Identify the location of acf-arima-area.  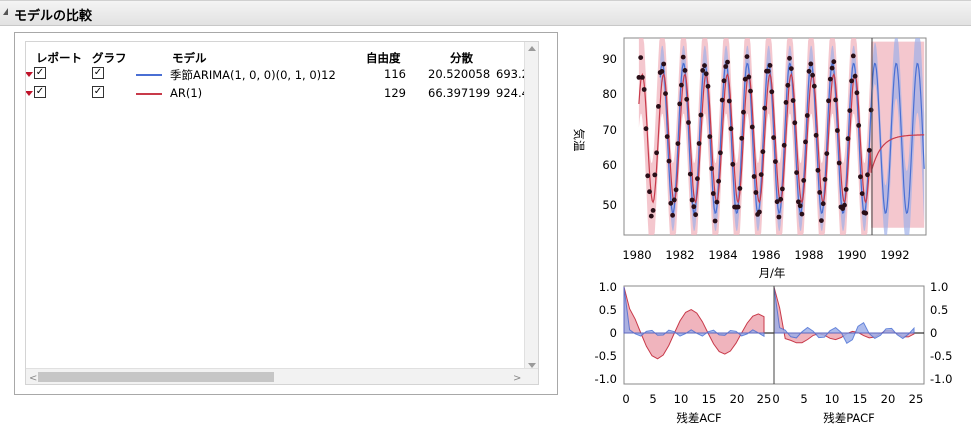
(694, 312).